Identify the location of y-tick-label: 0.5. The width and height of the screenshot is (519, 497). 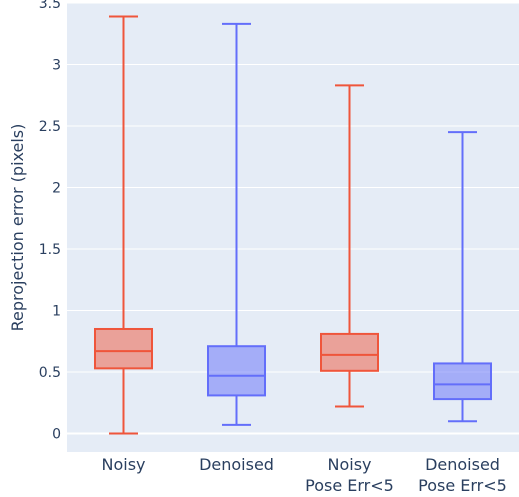
(50, 373).